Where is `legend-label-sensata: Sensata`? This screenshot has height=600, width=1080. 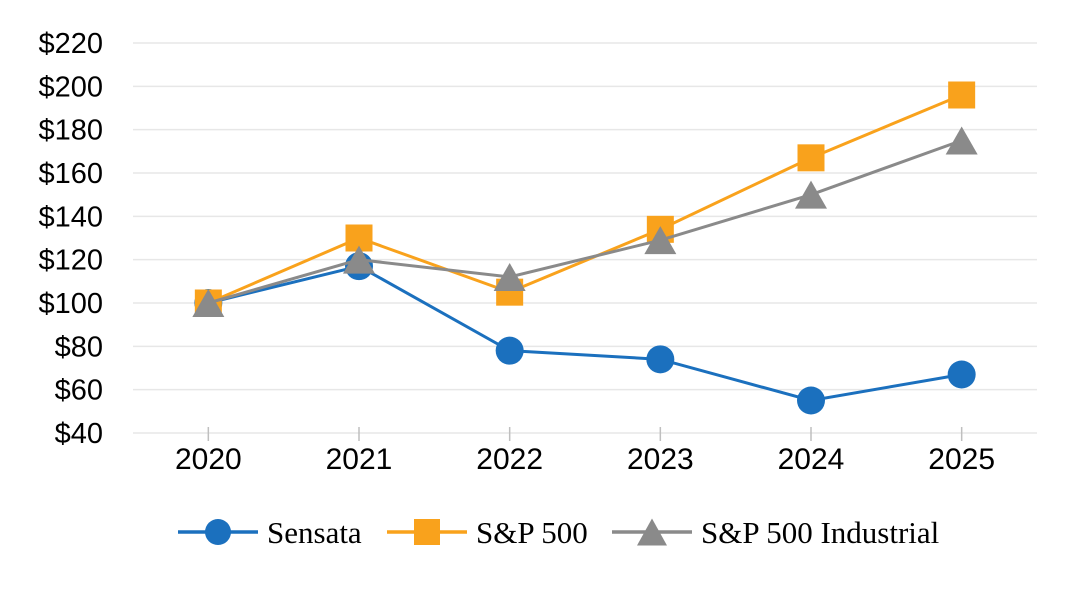 legend-label-sensata: Sensata is located at coordinates (314, 532).